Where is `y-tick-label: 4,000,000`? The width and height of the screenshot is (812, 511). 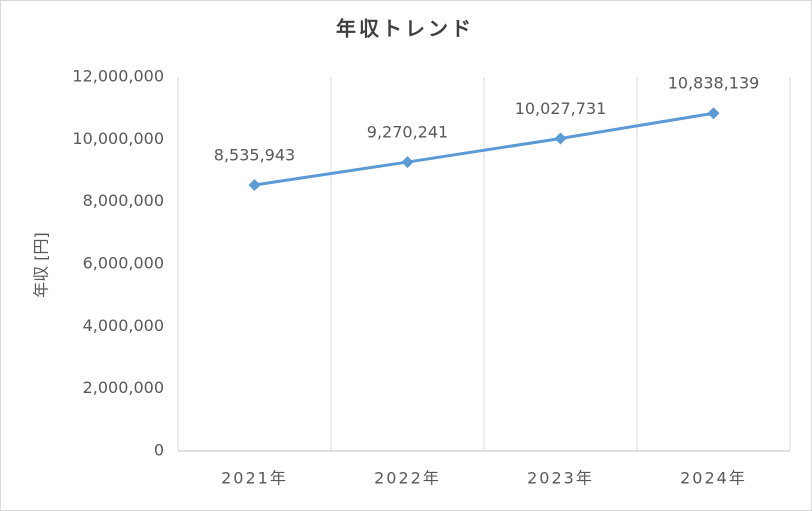
y-tick-label: 4,000,000 is located at coordinates (123, 325).